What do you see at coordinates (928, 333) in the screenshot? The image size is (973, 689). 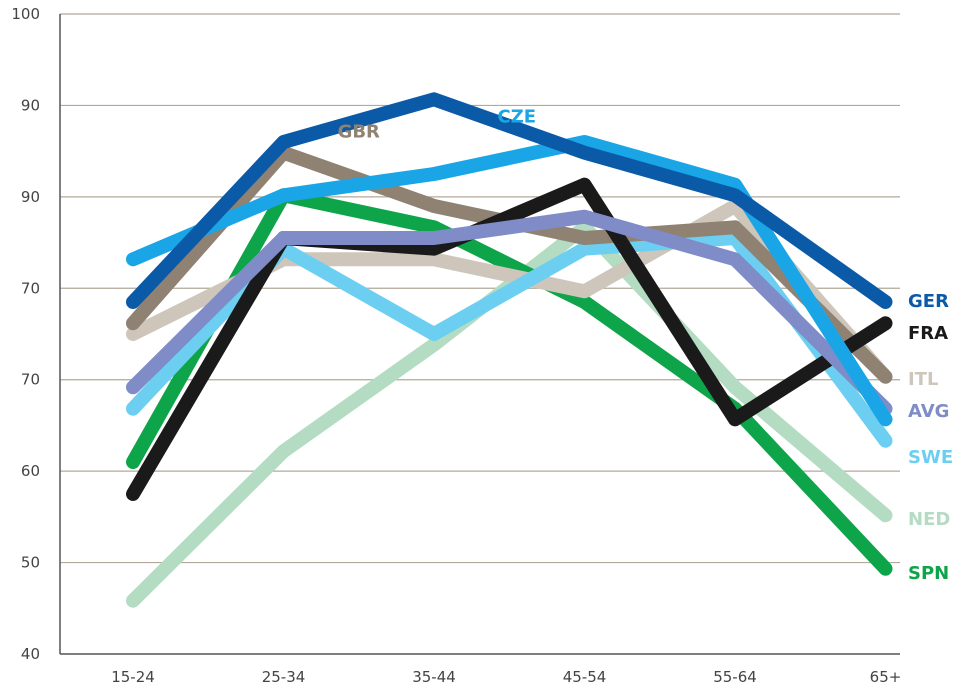 I see `end-label-fra: FRA` at bounding box center [928, 333].